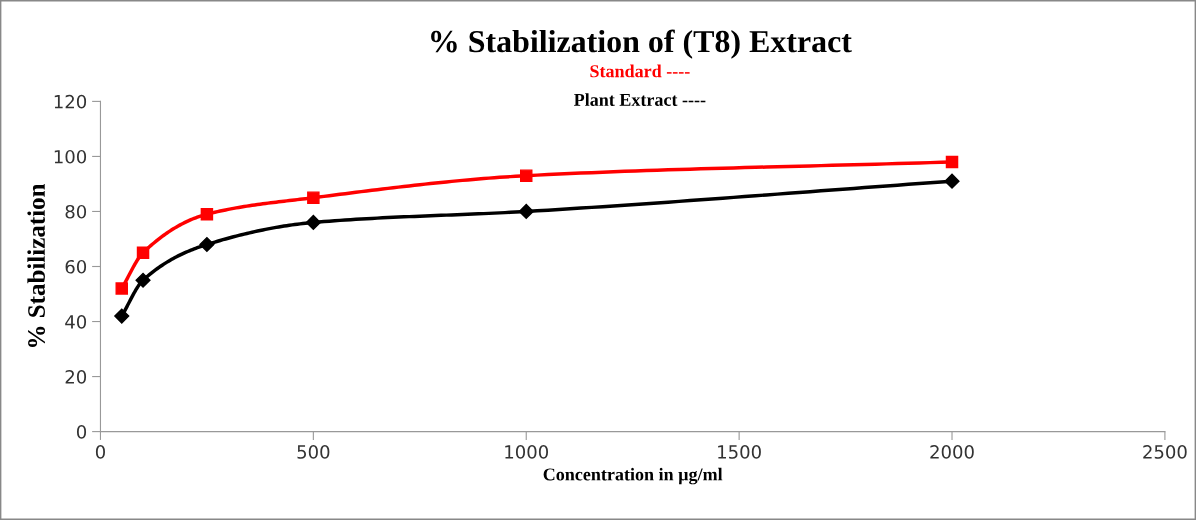 The width and height of the screenshot is (1196, 520). I want to click on x-tick-label: 1000, so click(527, 452).